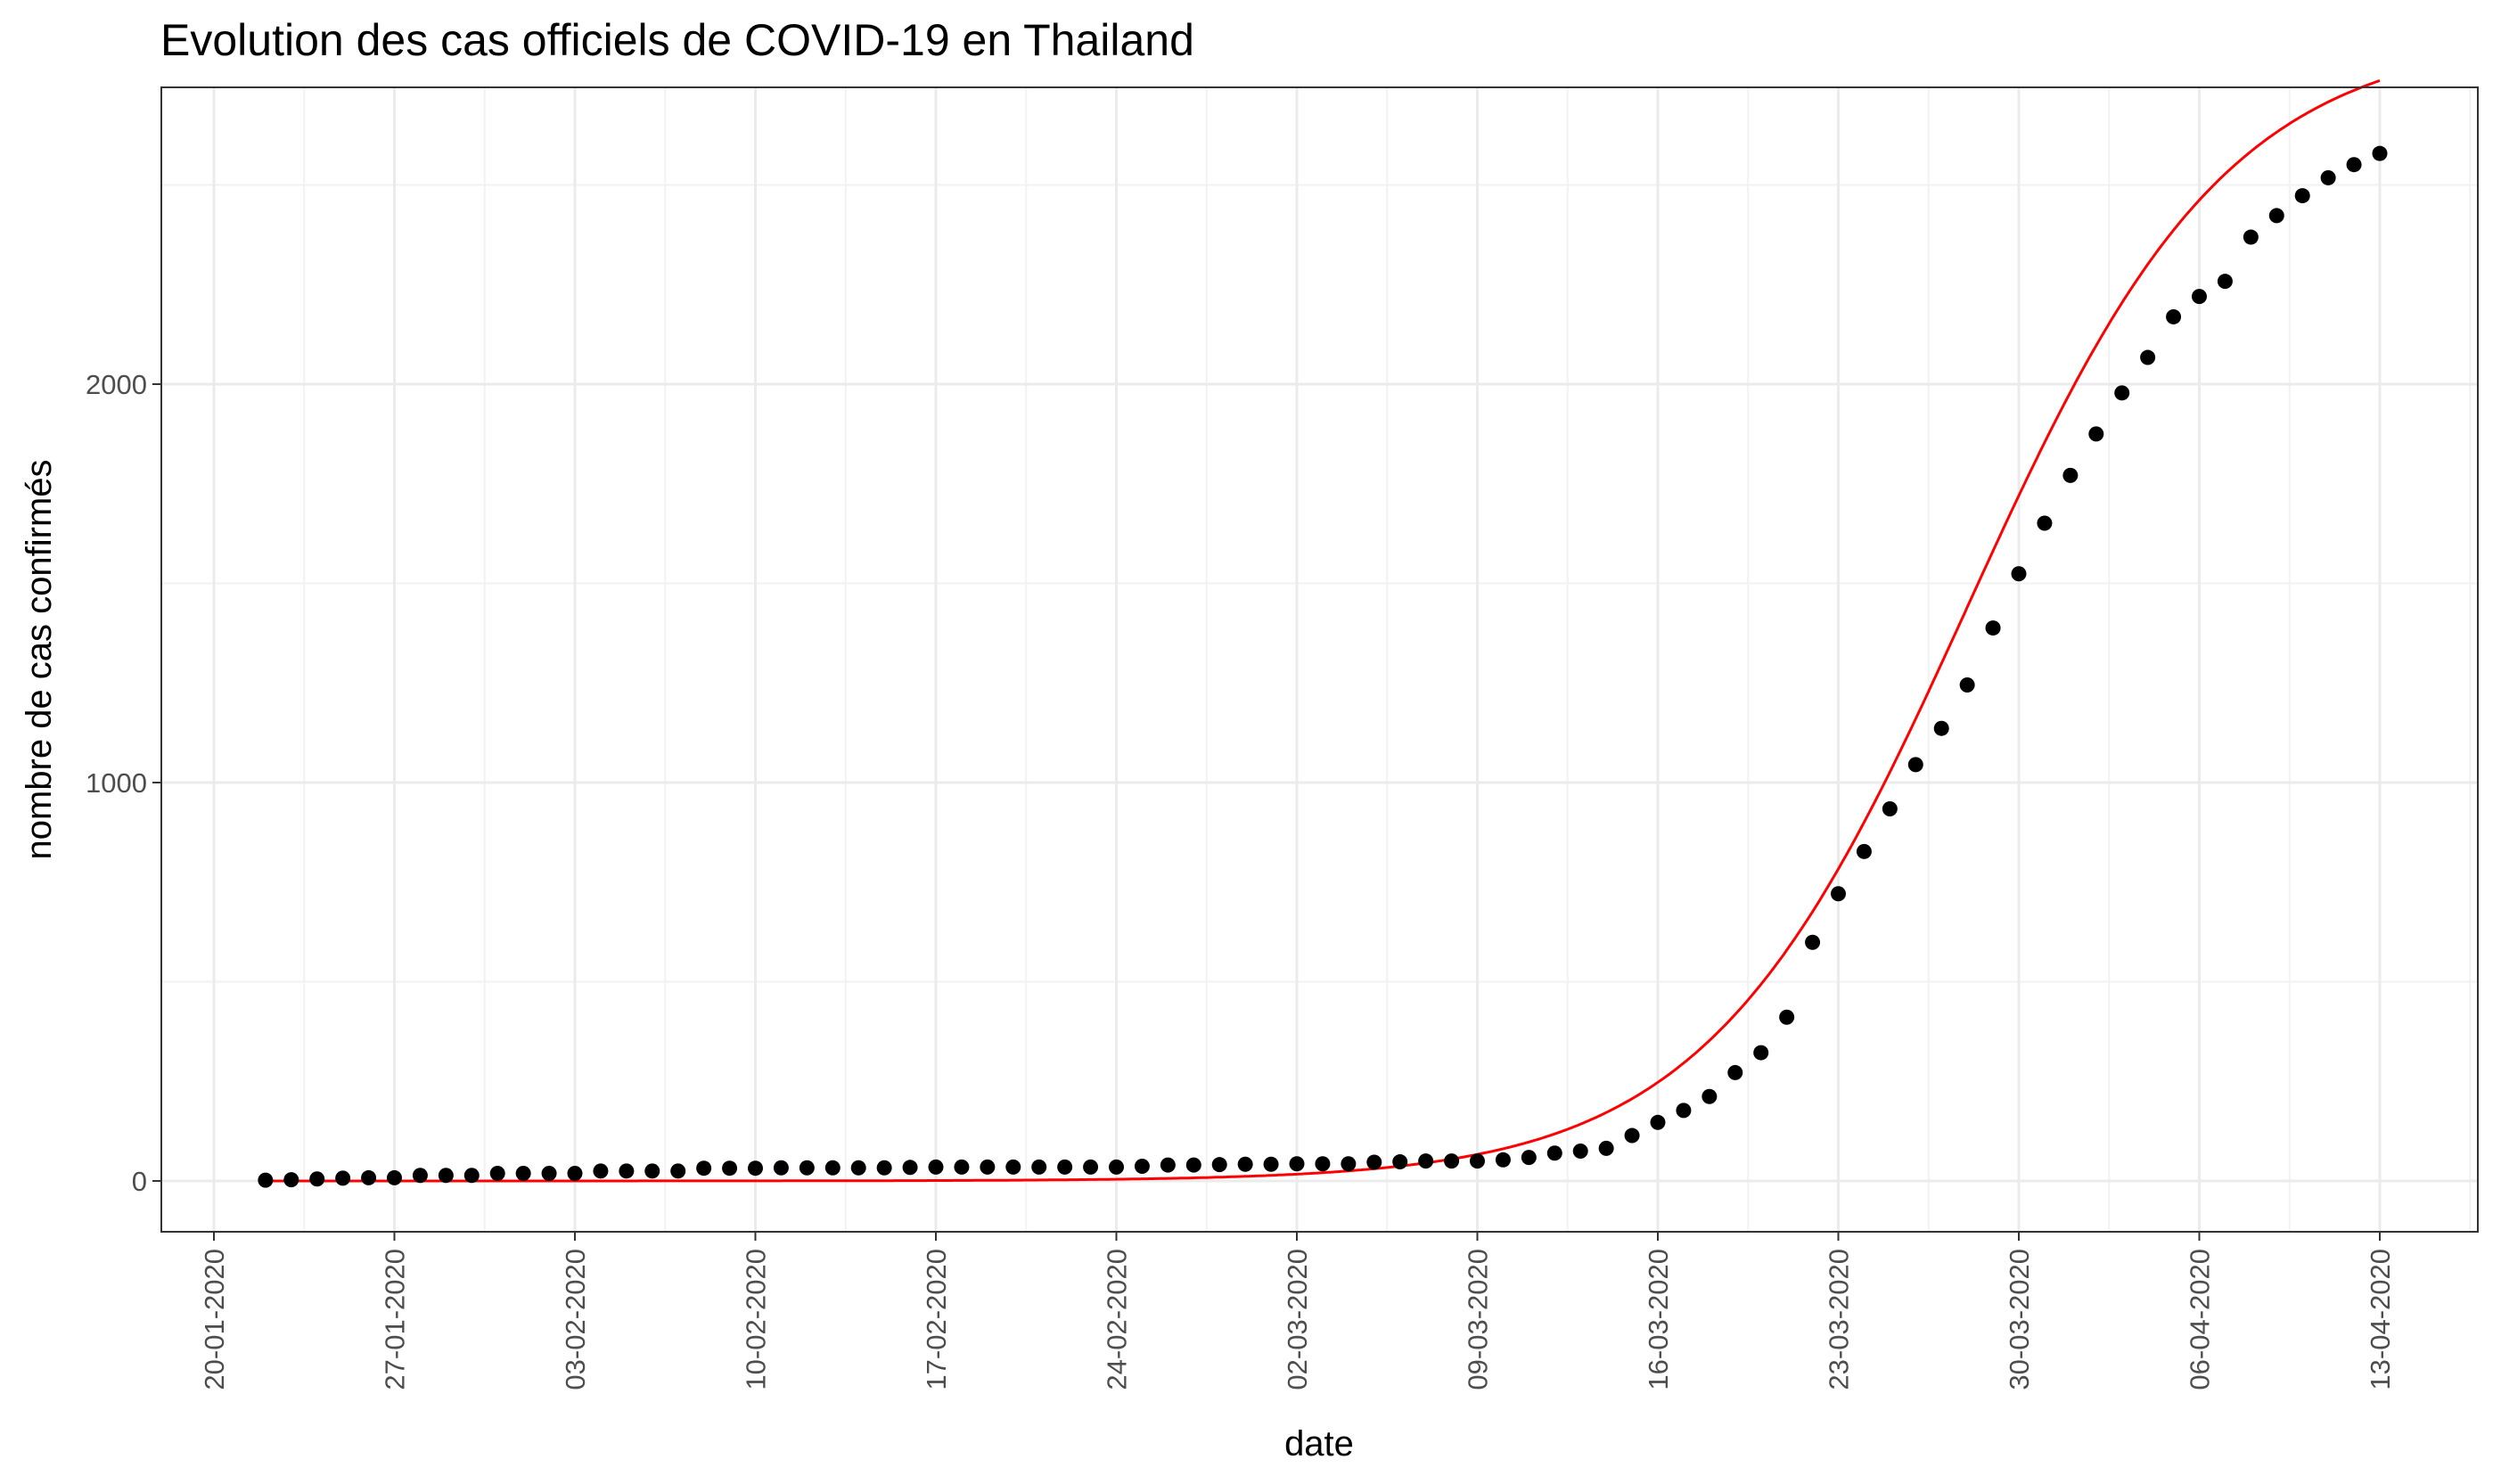  I want to click on x-tick-label: 06-04-2020, so click(2200, 1319).